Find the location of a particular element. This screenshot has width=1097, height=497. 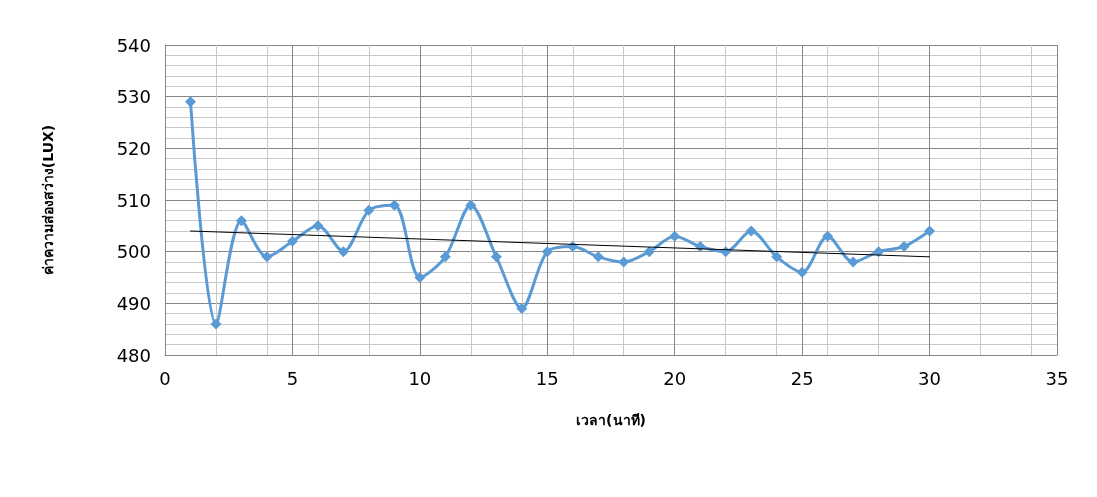

x-tick-label: 30 is located at coordinates (930, 378).